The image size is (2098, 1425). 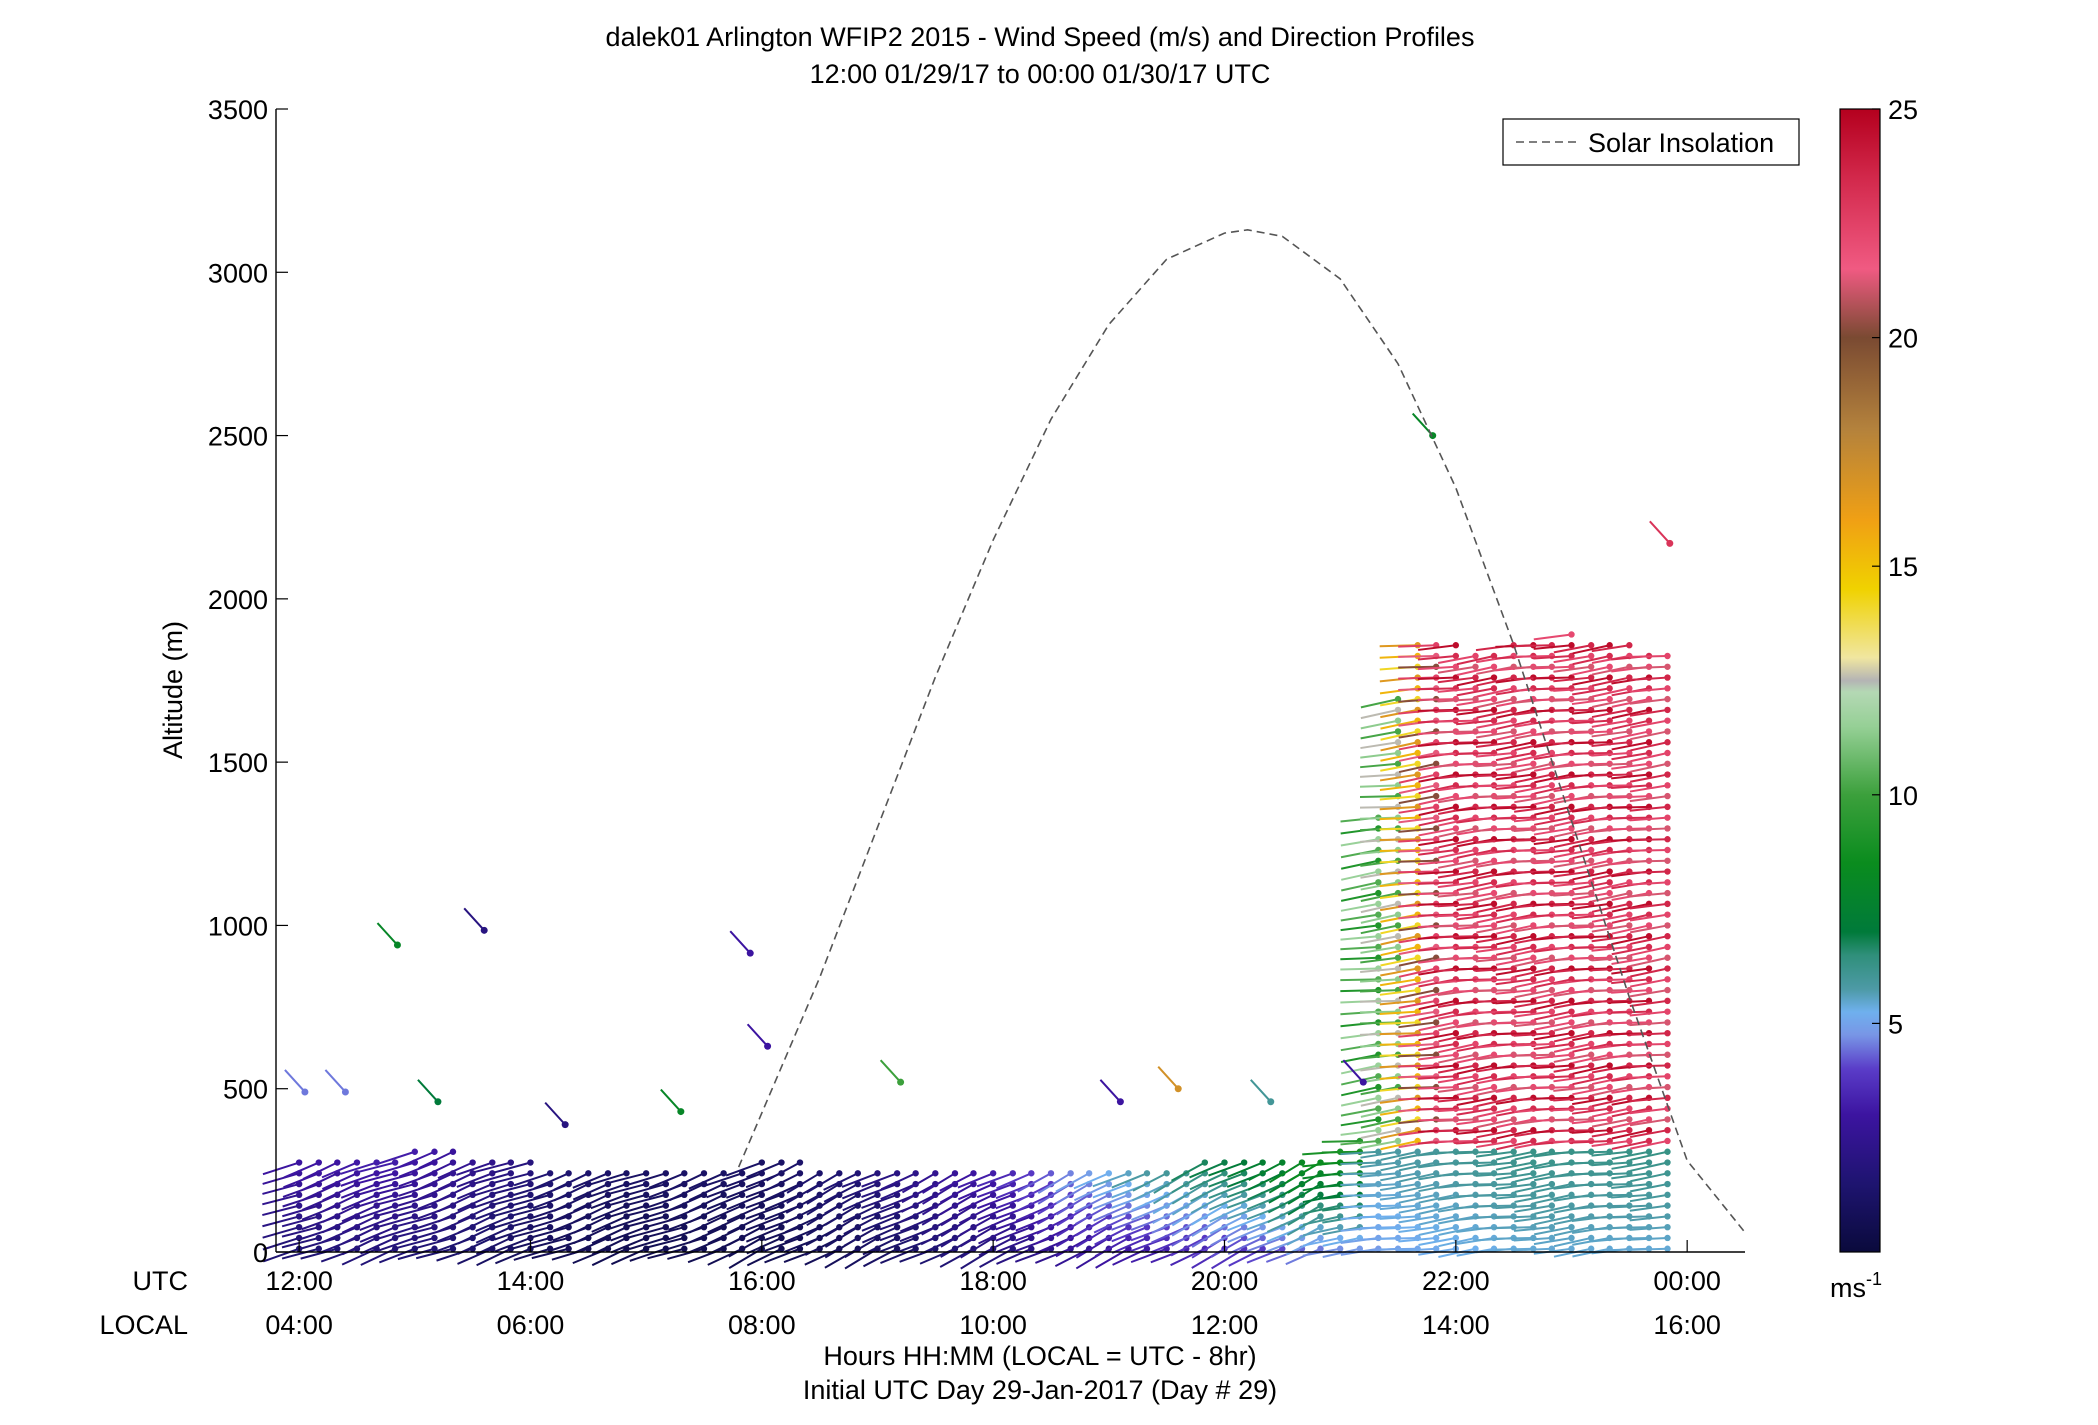 What do you see at coordinates (1456, 1325) in the screenshot?
I see `x-tick-label-local: 14:00` at bounding box center [1456, 1325].